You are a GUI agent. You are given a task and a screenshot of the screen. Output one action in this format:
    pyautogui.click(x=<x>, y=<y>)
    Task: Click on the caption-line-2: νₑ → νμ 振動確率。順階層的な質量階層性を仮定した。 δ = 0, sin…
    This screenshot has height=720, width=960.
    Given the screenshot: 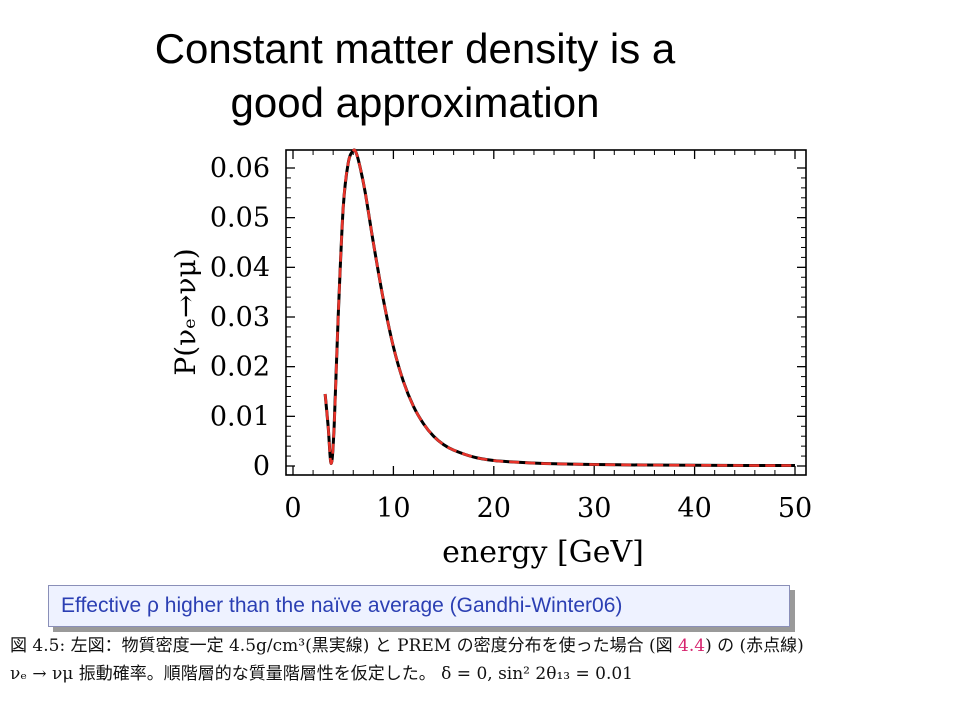 What is the action you would take?
    pyautogui.click(x=321, y=674)
    